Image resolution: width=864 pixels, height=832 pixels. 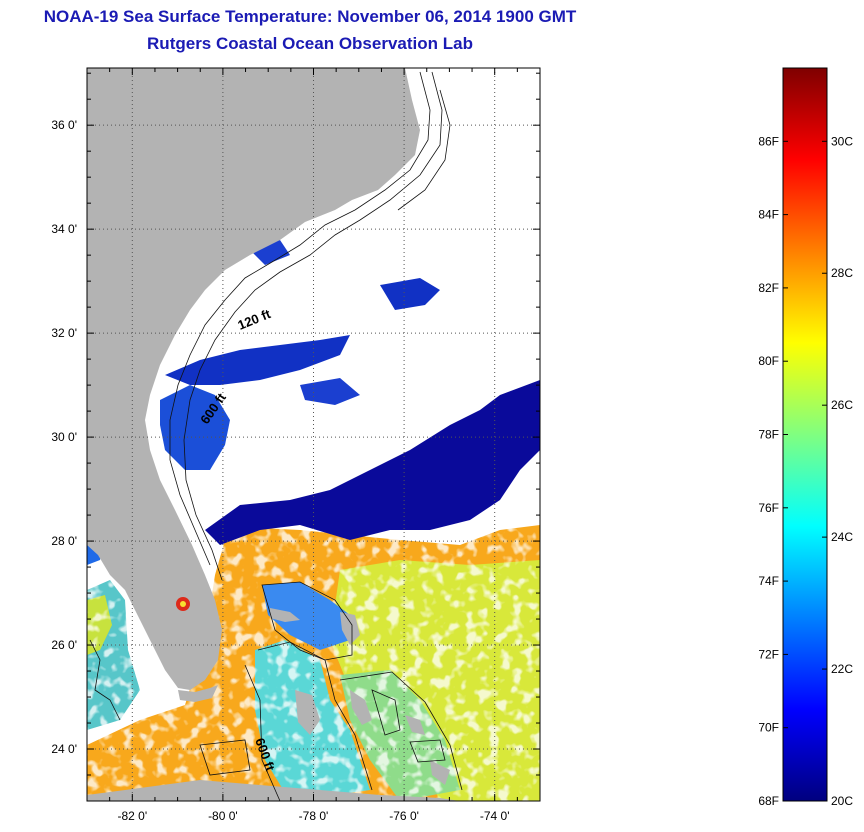 I want to click on celsius-tick-label: 30C, so click(x=842, y=141).